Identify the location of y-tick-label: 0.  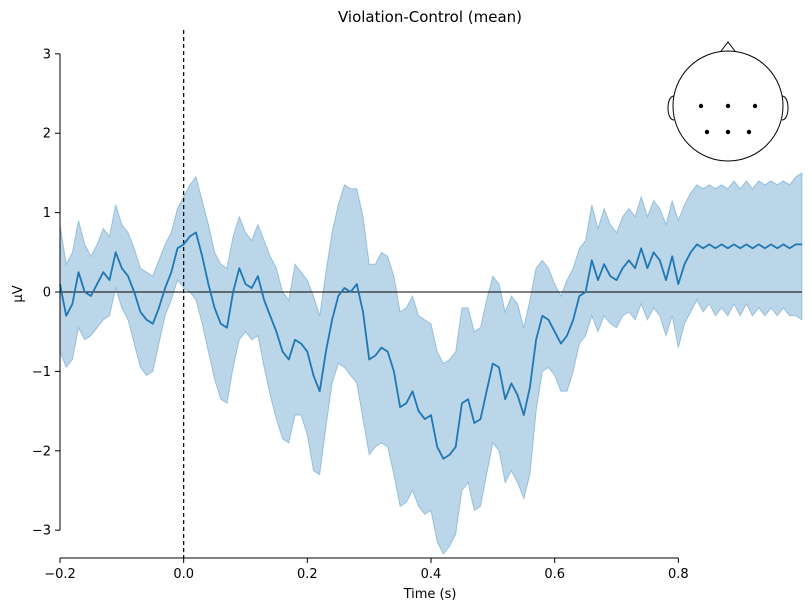
(47, 293).